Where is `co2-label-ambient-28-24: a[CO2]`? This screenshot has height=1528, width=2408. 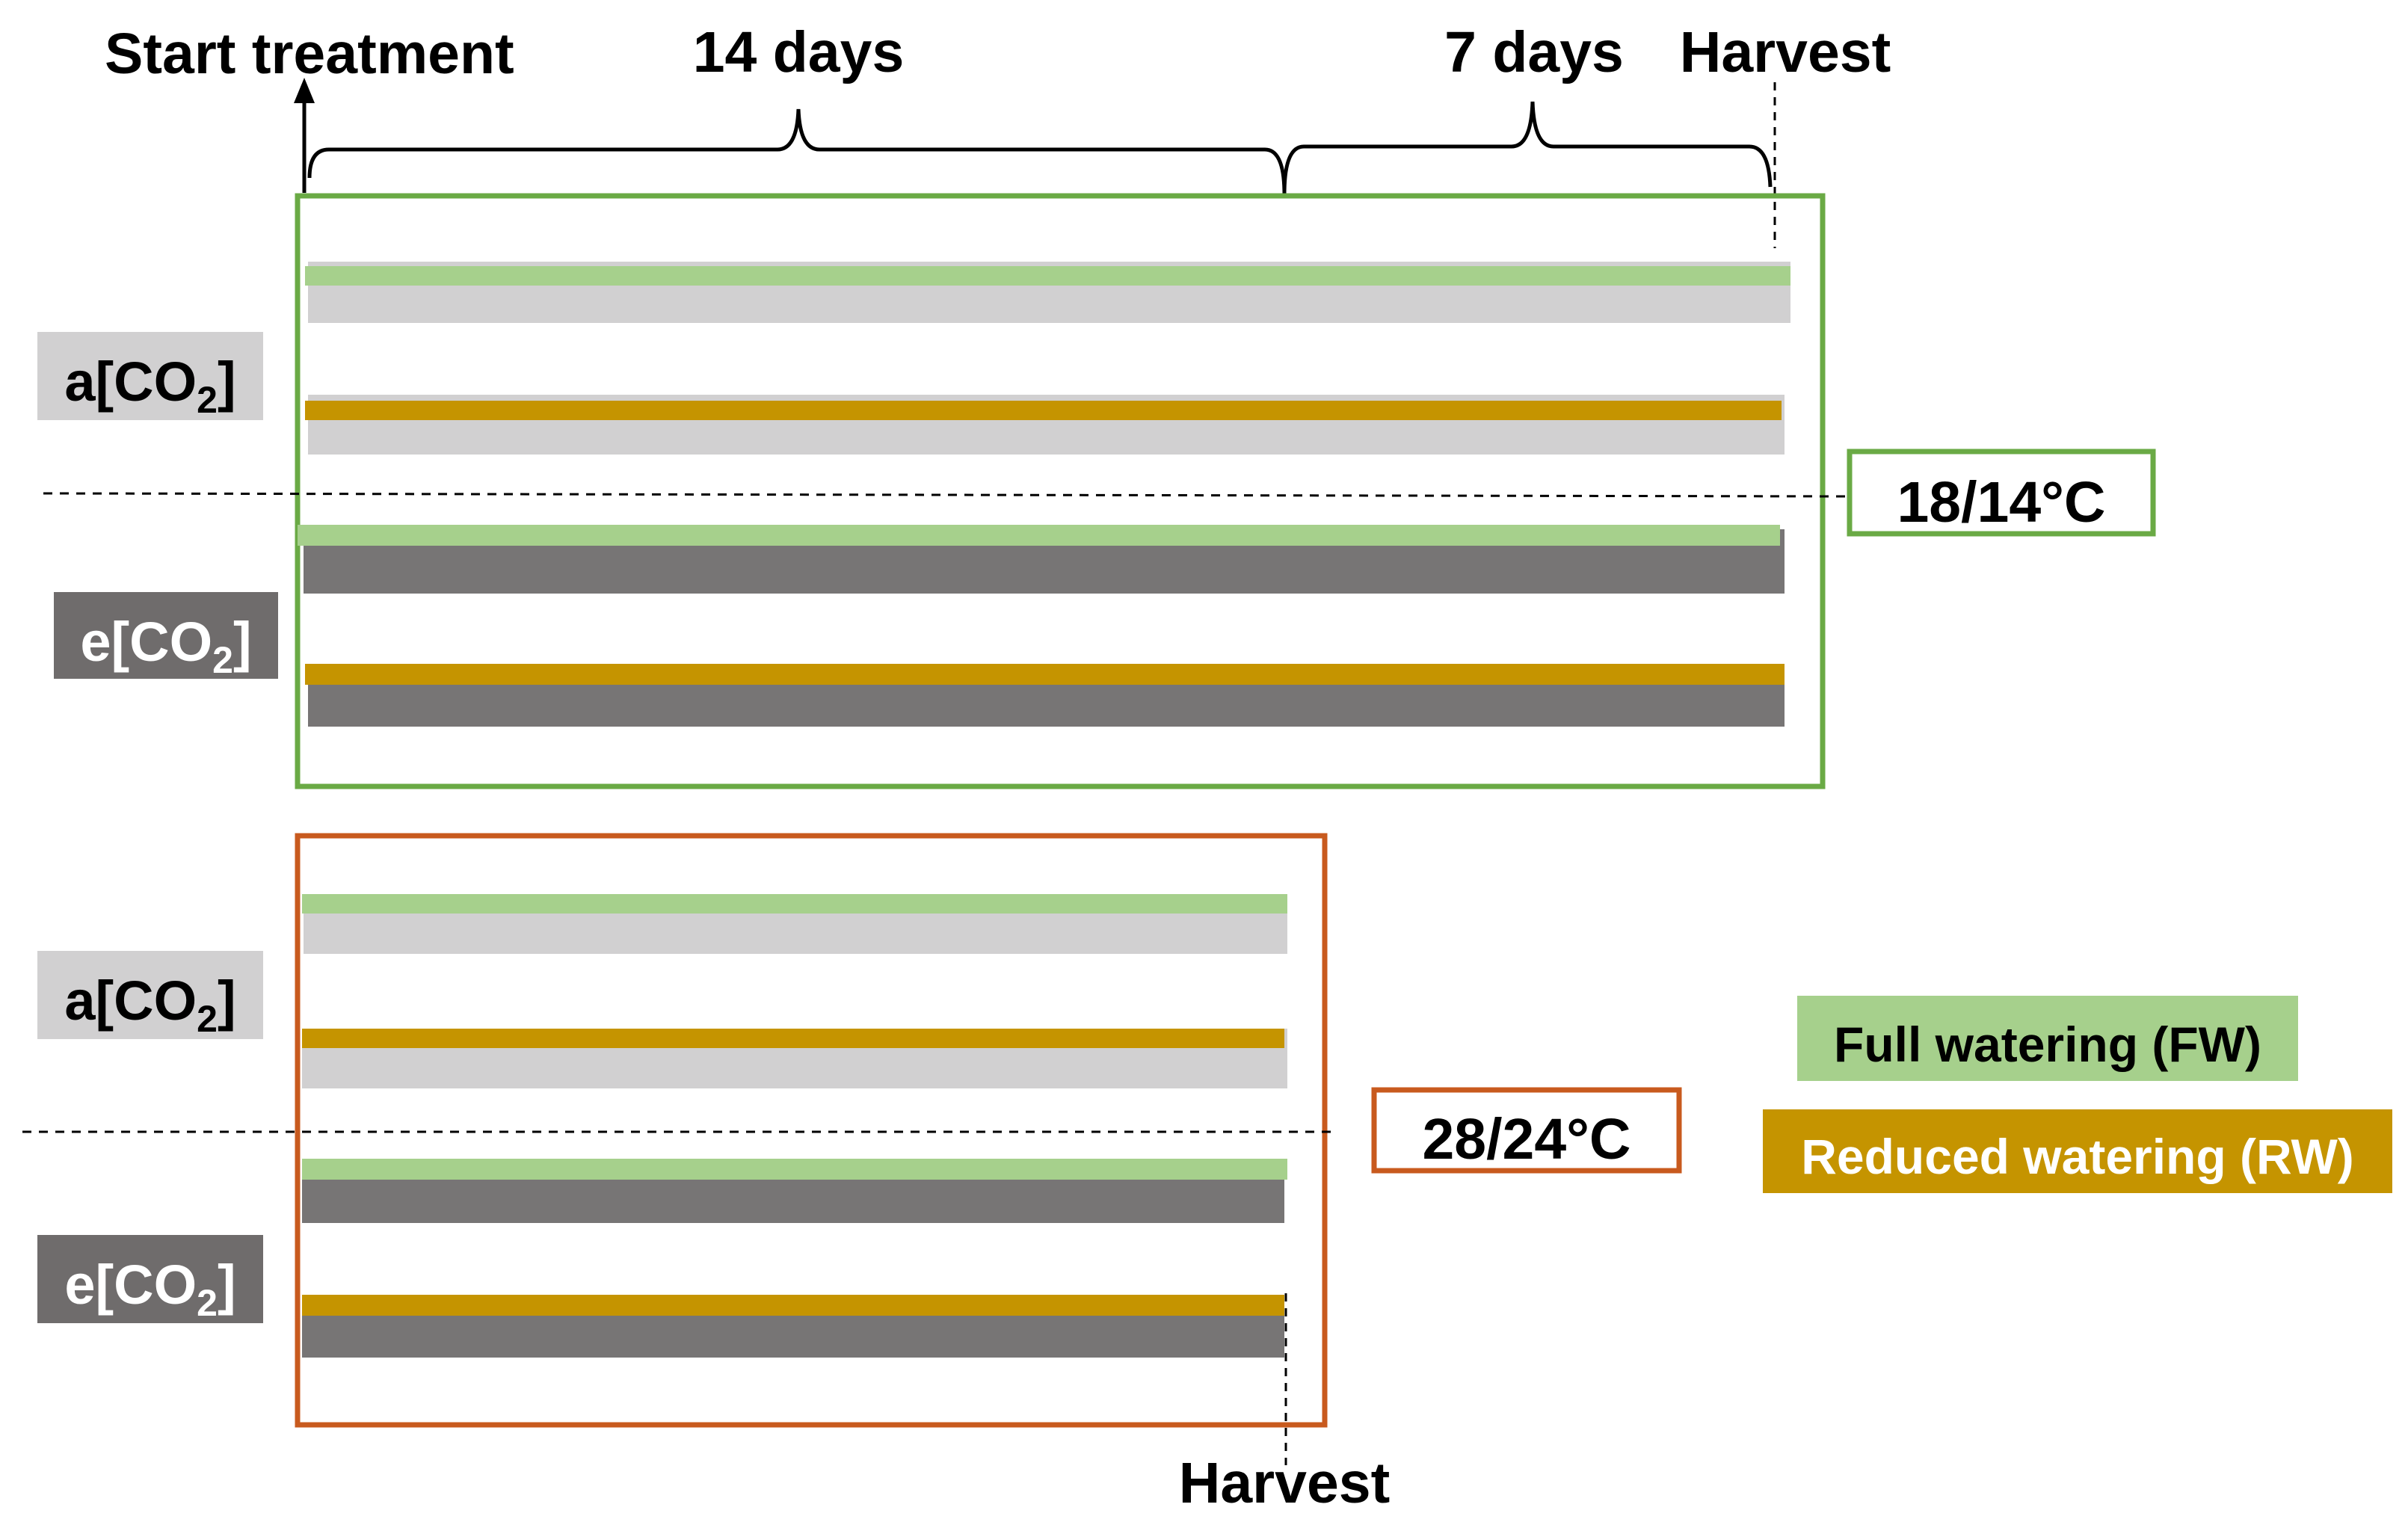
co2-label-ambient-28-24: a[CO2] is located at coordinates (150, 1005).